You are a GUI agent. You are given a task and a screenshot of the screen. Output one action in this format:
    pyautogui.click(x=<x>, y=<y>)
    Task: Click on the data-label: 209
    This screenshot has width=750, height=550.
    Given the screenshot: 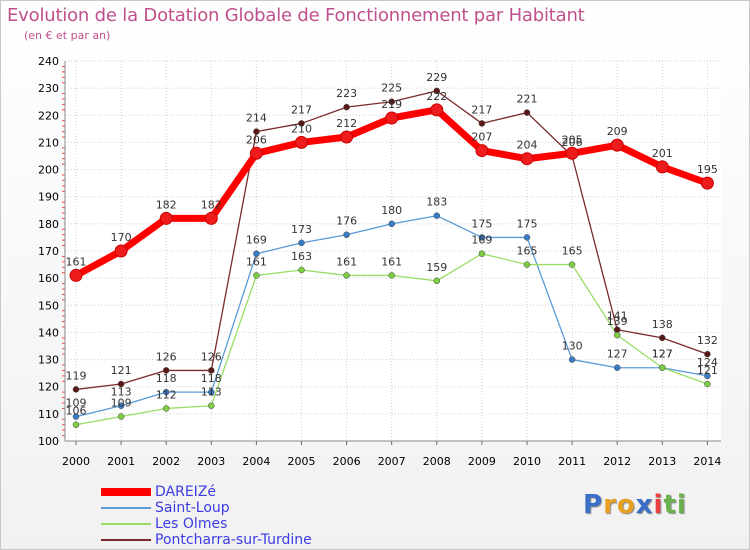 What is the action you would take?
    pyautogui.click(x=617, y=131)
    